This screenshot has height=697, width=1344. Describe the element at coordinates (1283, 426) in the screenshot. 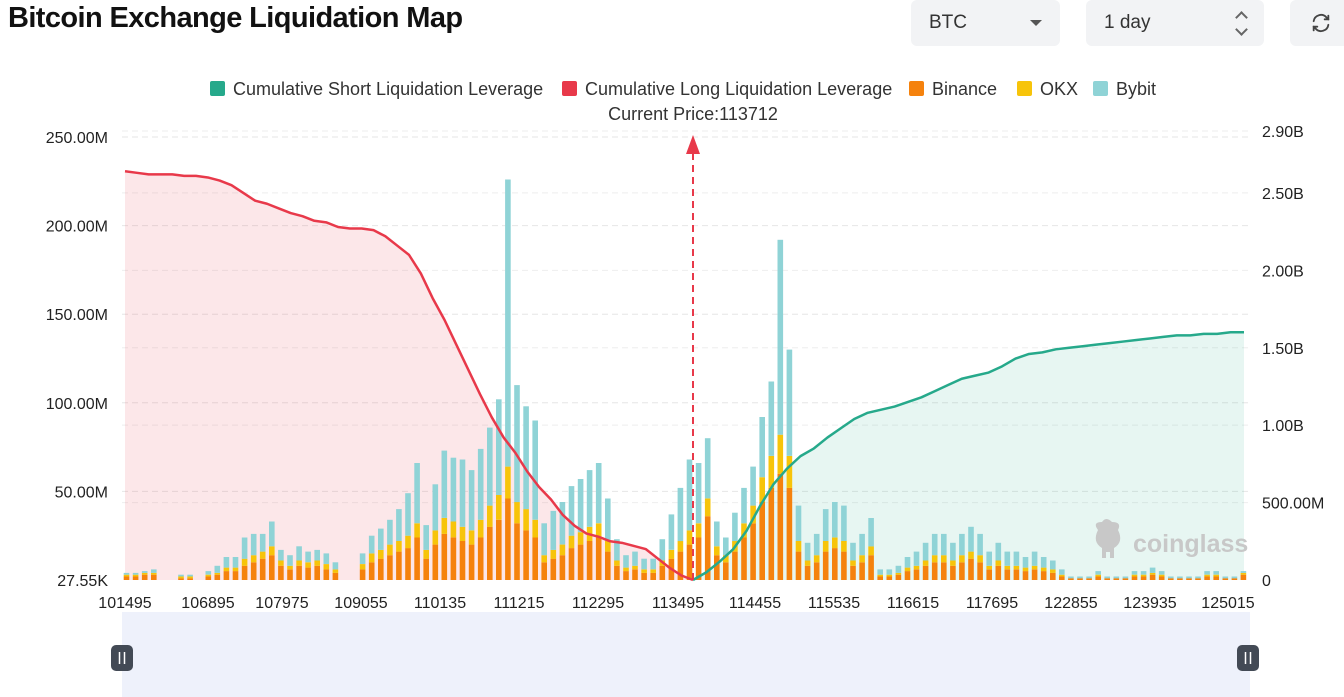

I see `y-right-tick-label: 1.00B` at that location.